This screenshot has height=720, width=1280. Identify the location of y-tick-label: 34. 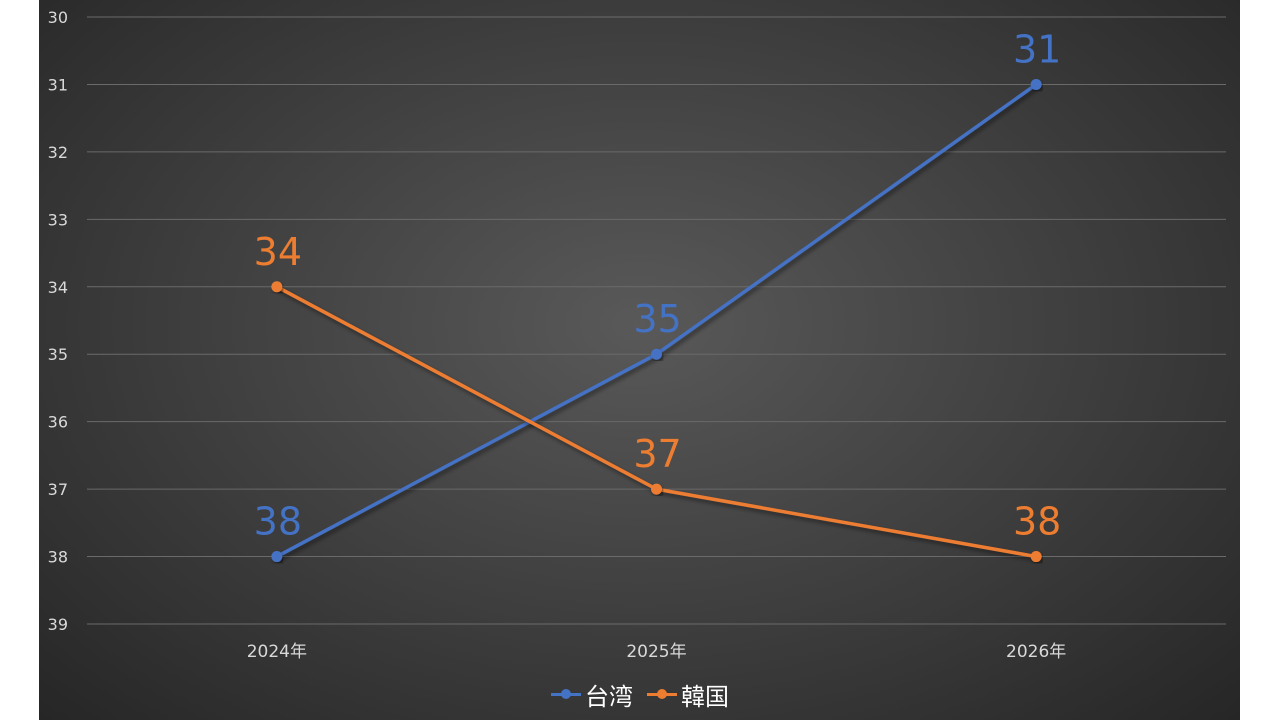
(58, 287).